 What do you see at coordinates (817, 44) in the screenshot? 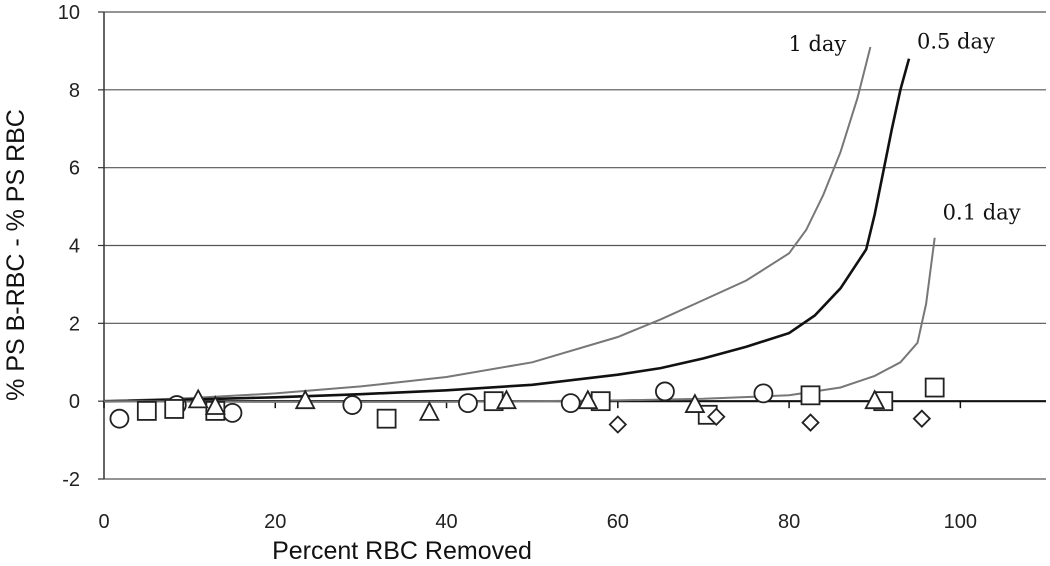
I see `curve-label: 1 day` at bounding box center [817, 44].